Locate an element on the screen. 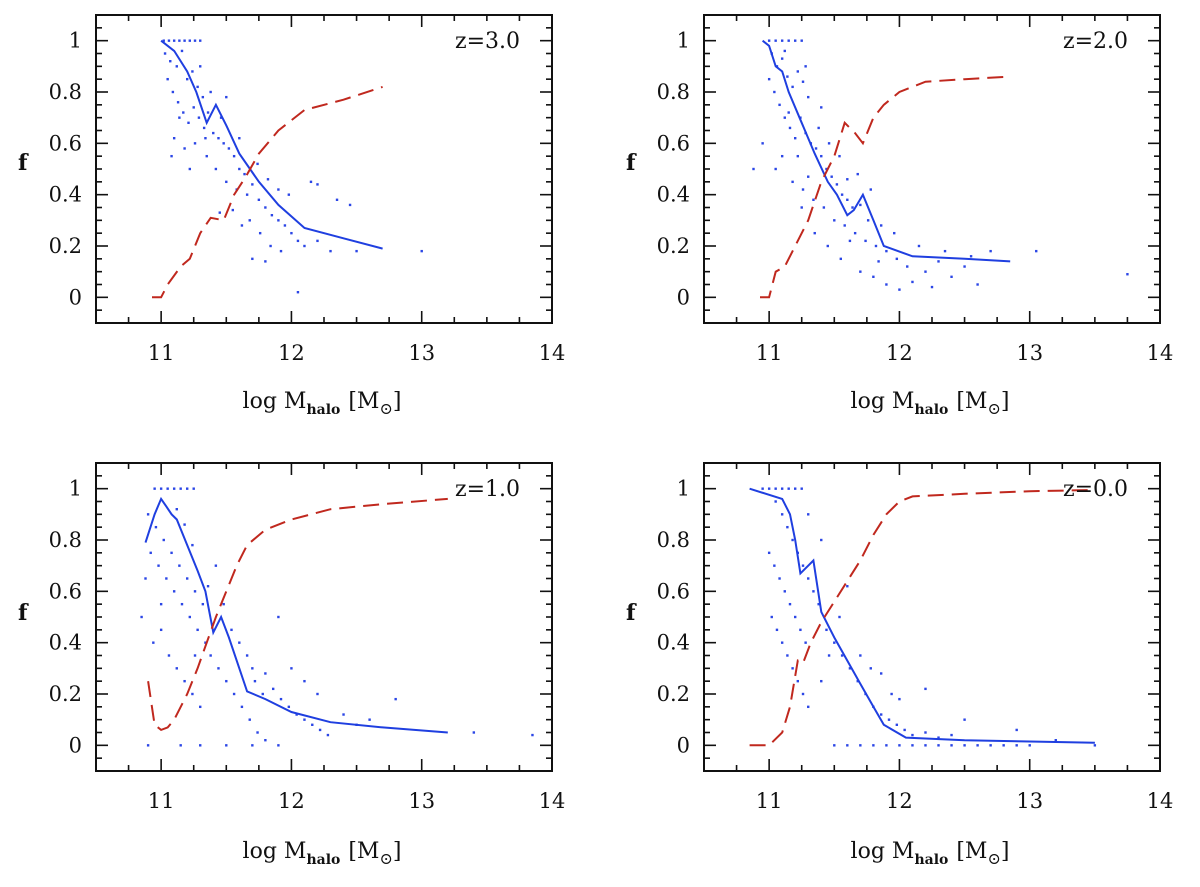 The height and width of the screenshot is (887, 1200). plot-frame is located at coordinates (324, 169).